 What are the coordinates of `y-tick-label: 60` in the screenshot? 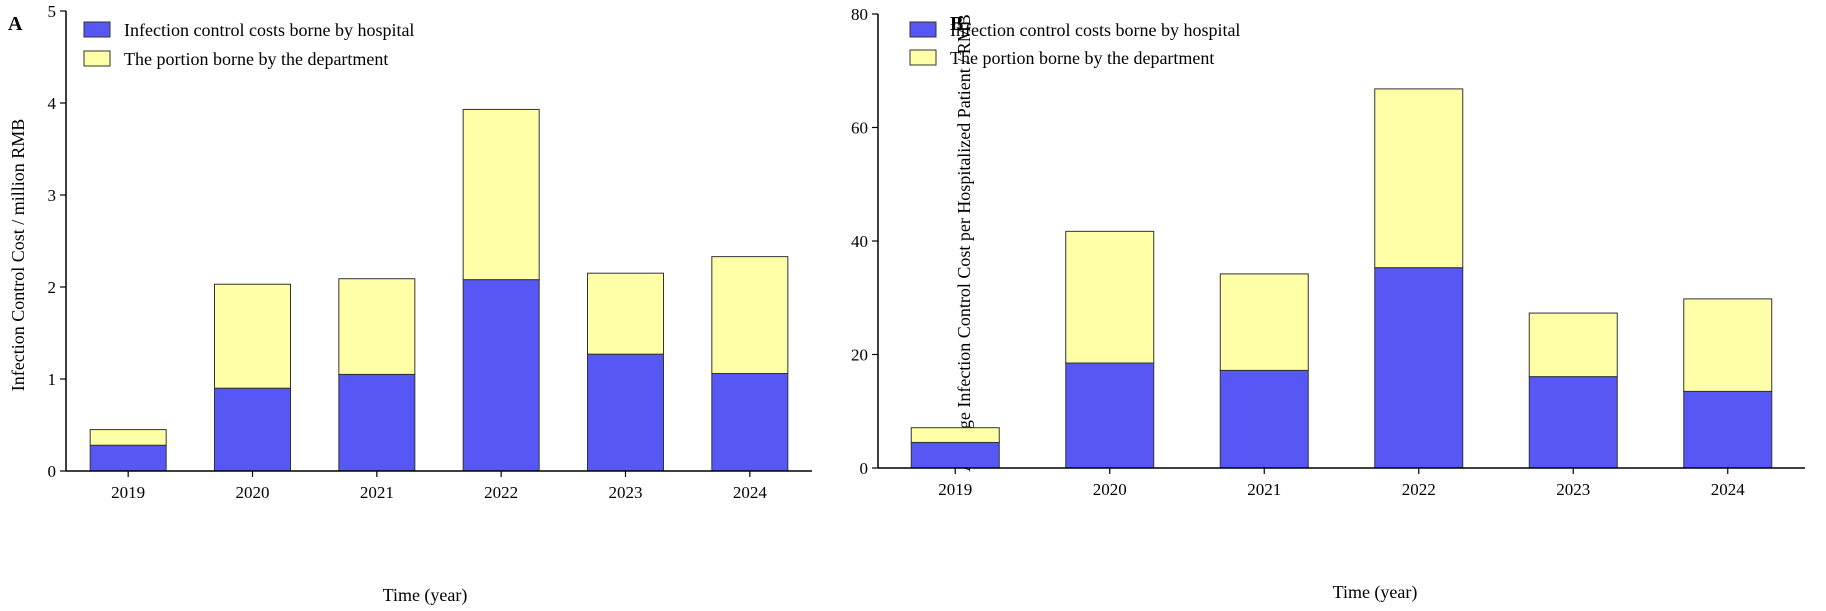 It's located at (859, 128).